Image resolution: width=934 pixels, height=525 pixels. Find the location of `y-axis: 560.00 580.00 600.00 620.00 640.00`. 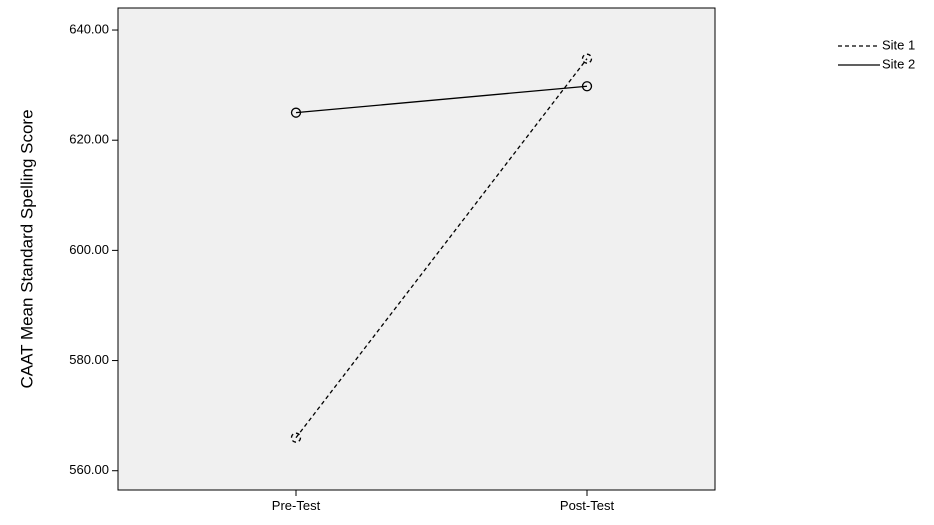

y-axis: 560.00 580.00 600.00 620.00 640.00 is located at coordinates (93, 249).